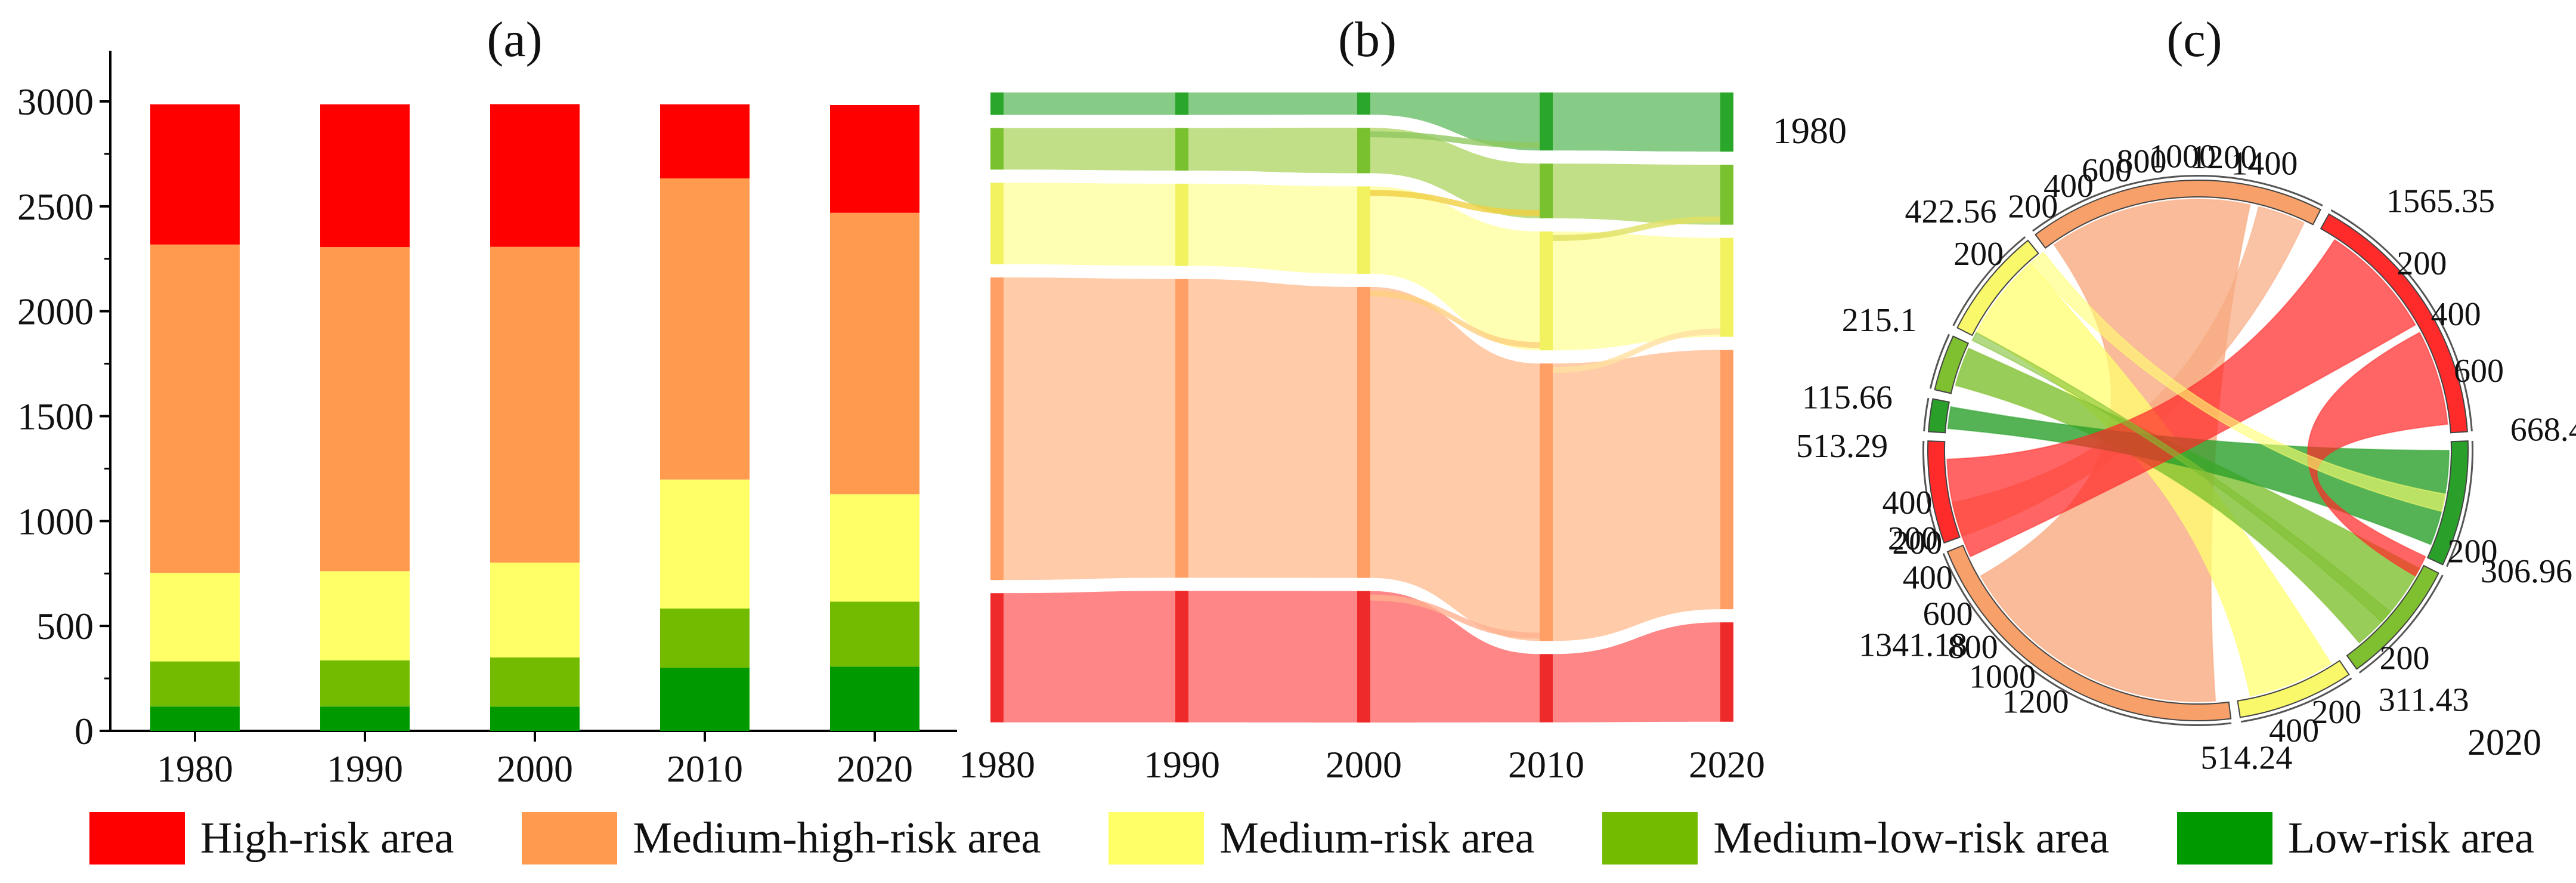 Image resolution: width=2576 pixels, height=883 pixels. I want to click on chord-total-mh-1980: 1565.35, so click(2441, 201).